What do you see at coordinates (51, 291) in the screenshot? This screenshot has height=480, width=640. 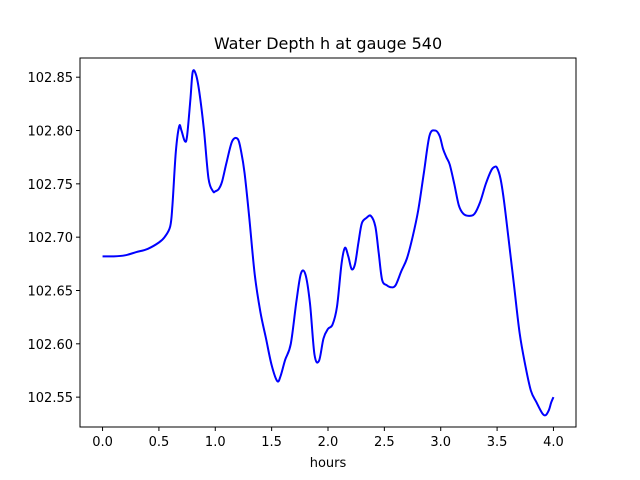 I see `y-tick-label: 102.65` at bounding box center [51, 291].